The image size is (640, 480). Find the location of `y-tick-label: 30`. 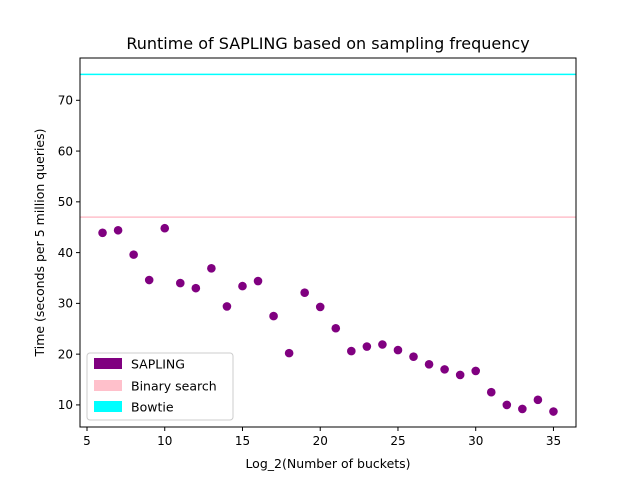

y-tick-label: 30 is located at coordinates (65, 304).